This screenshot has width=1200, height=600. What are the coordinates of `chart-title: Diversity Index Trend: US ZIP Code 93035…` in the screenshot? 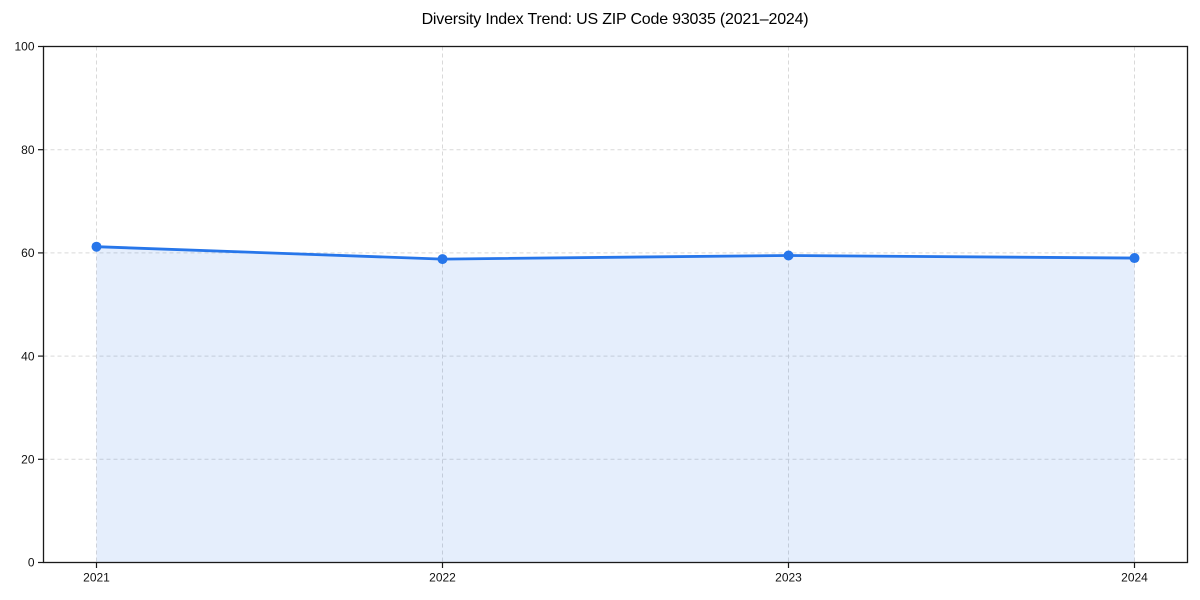 It's located at (615, 19).